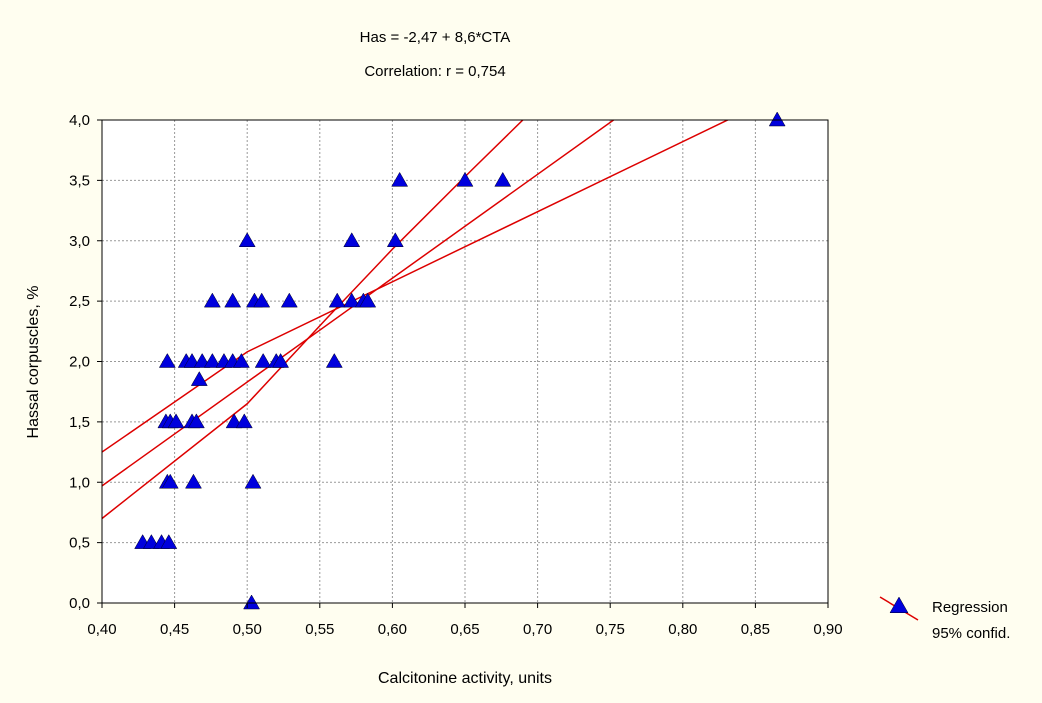 The width and height of the screenshot is (1042, 703). Describe the element at coordinates (827, 629) in the screenshot. I see `x-tick-label: 0,90` at that location.